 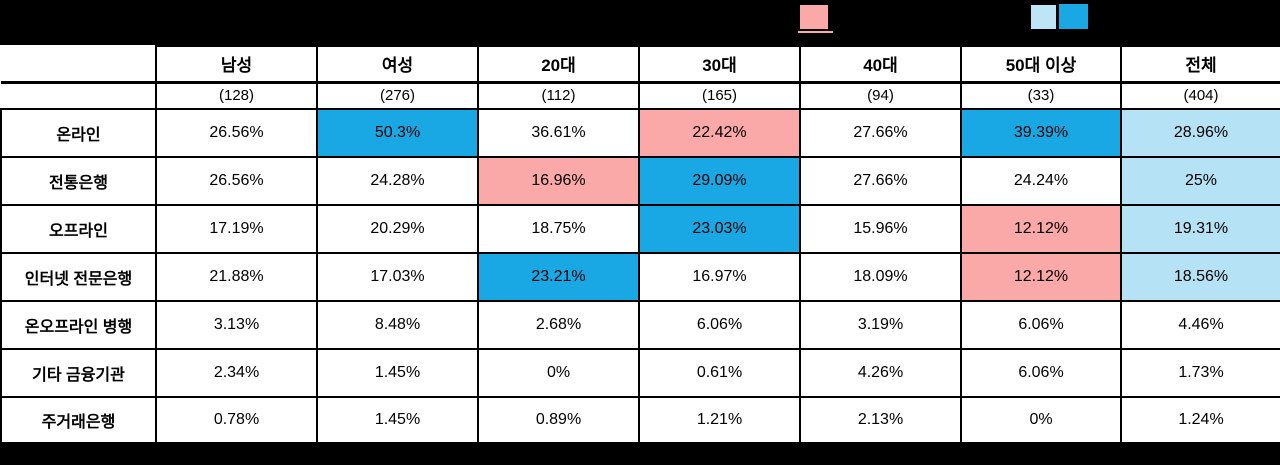 I want to click on data-cell: 23.21%, so click(x=558, y=277).